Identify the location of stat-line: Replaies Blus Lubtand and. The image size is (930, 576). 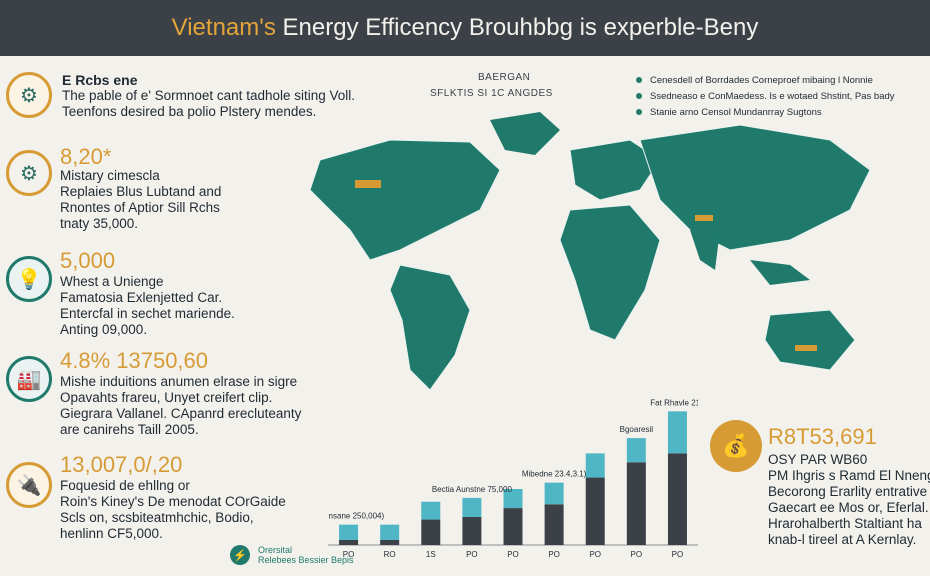
(141, 191).